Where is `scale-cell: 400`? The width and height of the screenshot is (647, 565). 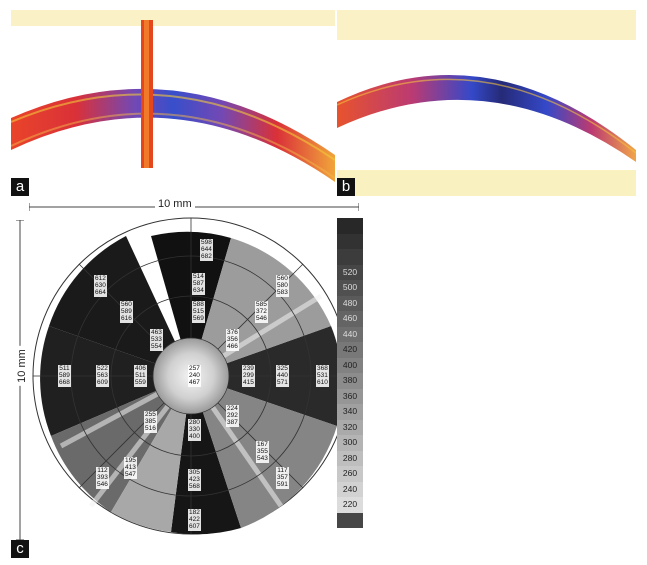 scale-cell: 400 is located at coordinates (350, 365).